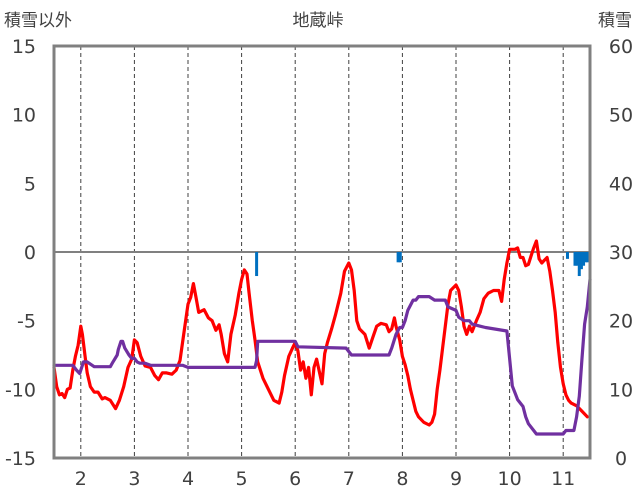 The image size is (636, 501). What do you see at coordinates (24, 47) in the screenshot?
I see `left-tick-label: 15` at bounding box center [24, 47].